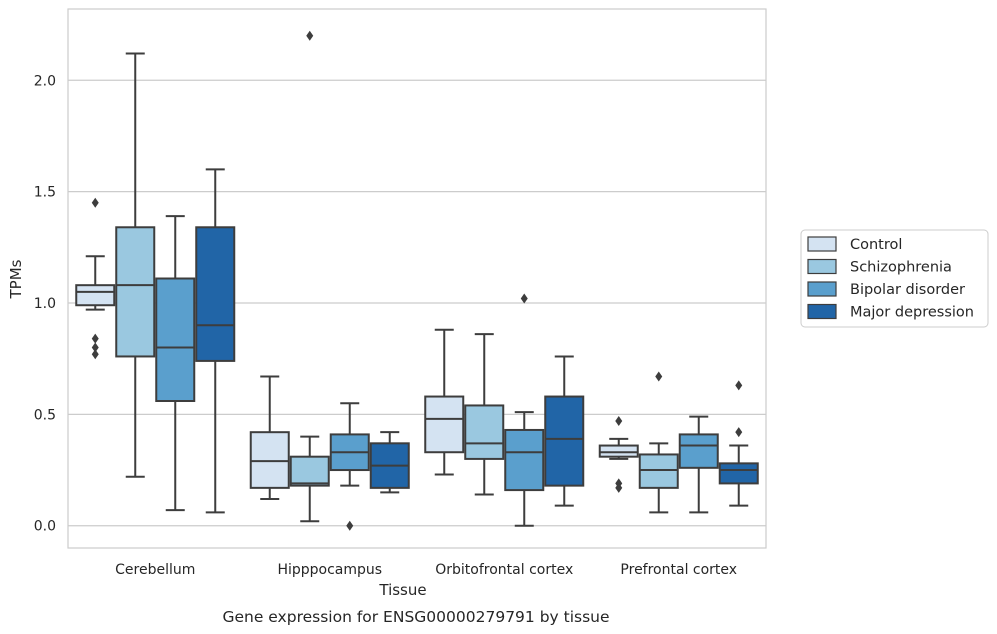 The width and height of the screenshot is (997, 634). I want to click on legend-label: Major depression, so click(912, 313).